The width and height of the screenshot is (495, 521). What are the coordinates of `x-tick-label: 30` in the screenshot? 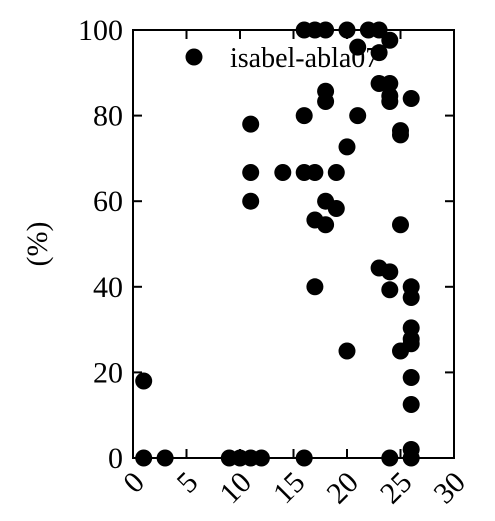 It's located at (449, 488).